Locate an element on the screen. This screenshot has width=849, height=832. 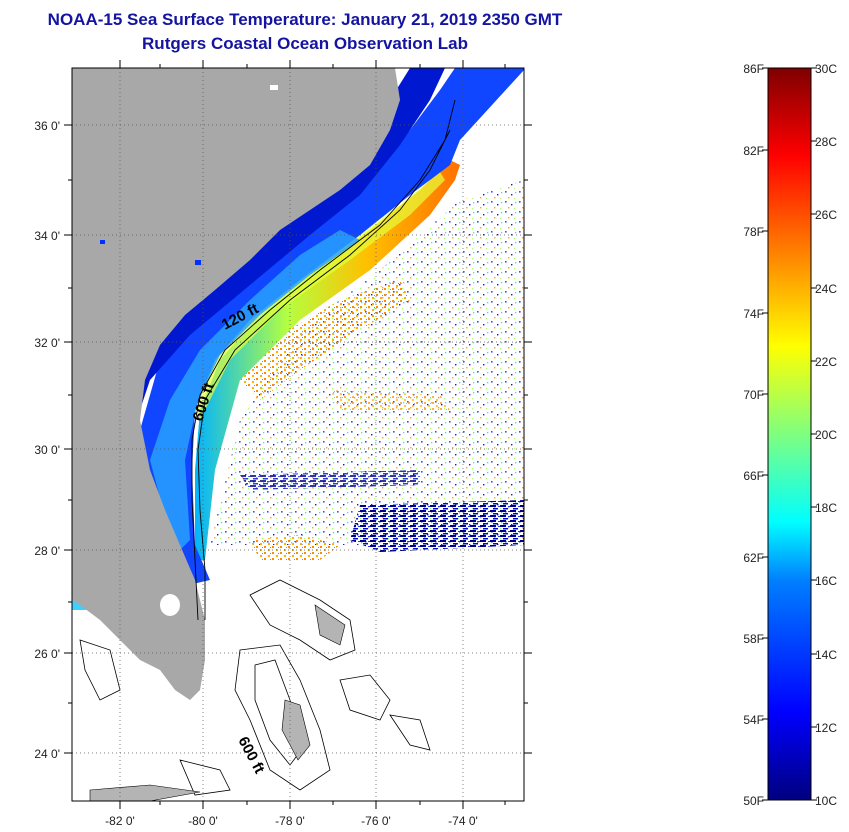
lat-label-26: 26 0' is located at coordinates (47, 654).